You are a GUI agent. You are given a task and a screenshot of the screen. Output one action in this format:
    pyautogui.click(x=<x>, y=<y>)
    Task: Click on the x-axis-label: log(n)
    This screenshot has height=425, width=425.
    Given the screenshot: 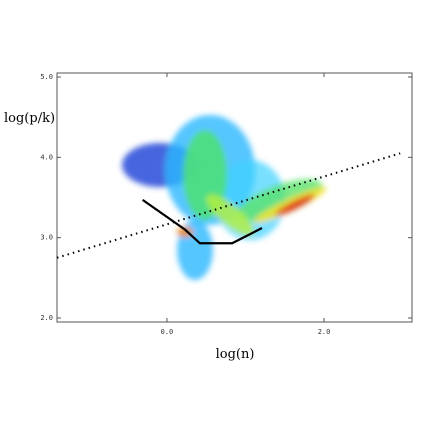 What is the action you would take?
    pyautogui.click(x=235, y=354)
    